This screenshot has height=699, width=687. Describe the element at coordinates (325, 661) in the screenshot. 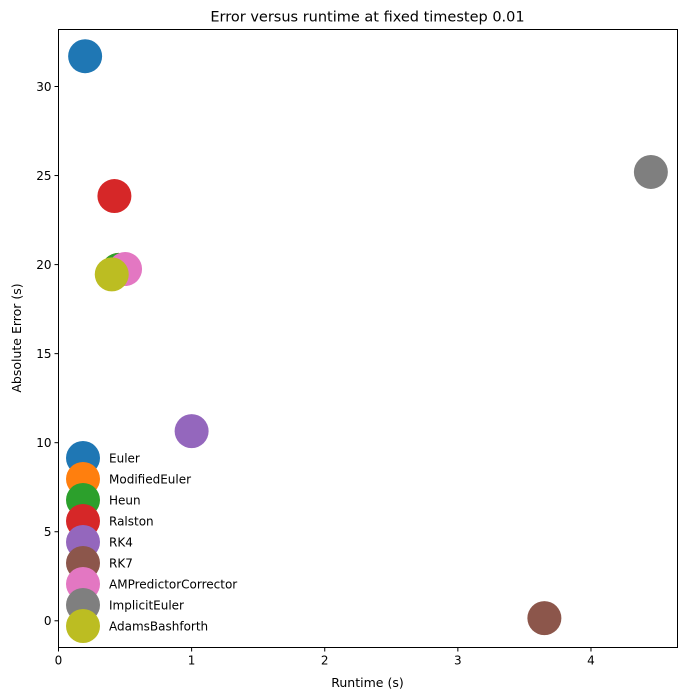

I see `x-tick-label: 2` at that location.